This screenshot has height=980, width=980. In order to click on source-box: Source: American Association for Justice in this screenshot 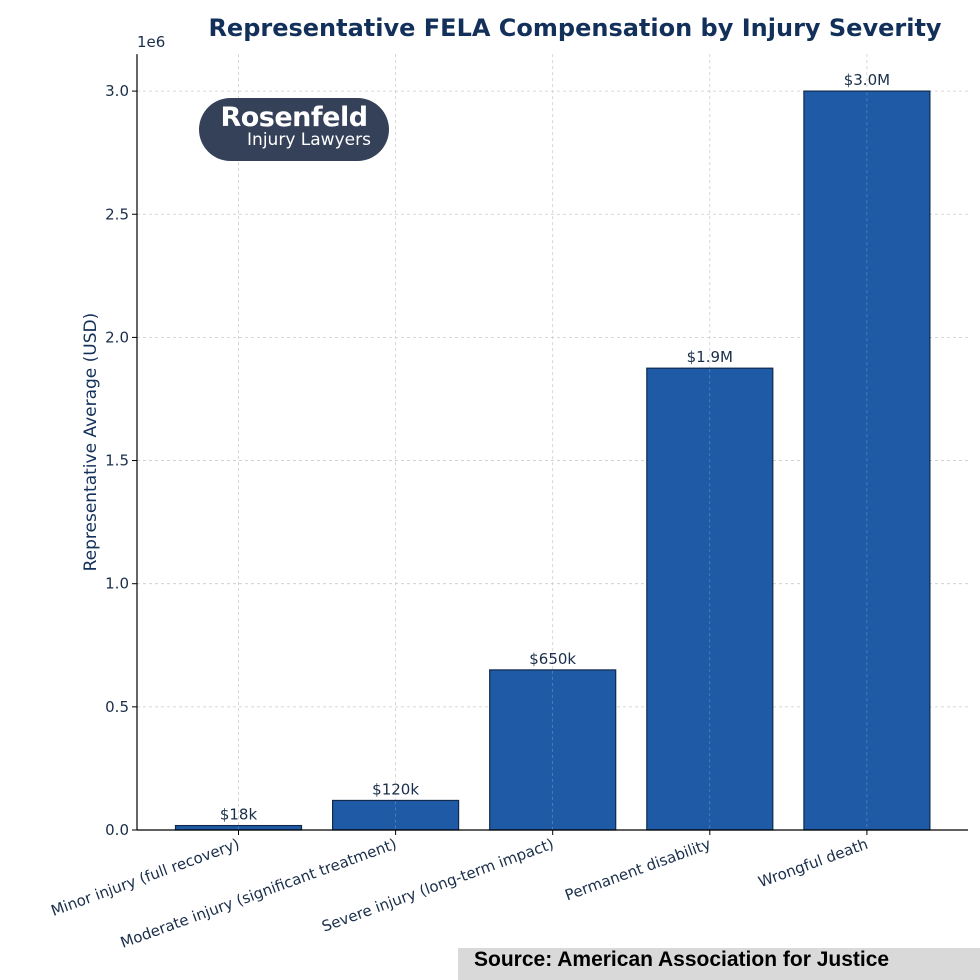, I will do `click(719, 964)`.